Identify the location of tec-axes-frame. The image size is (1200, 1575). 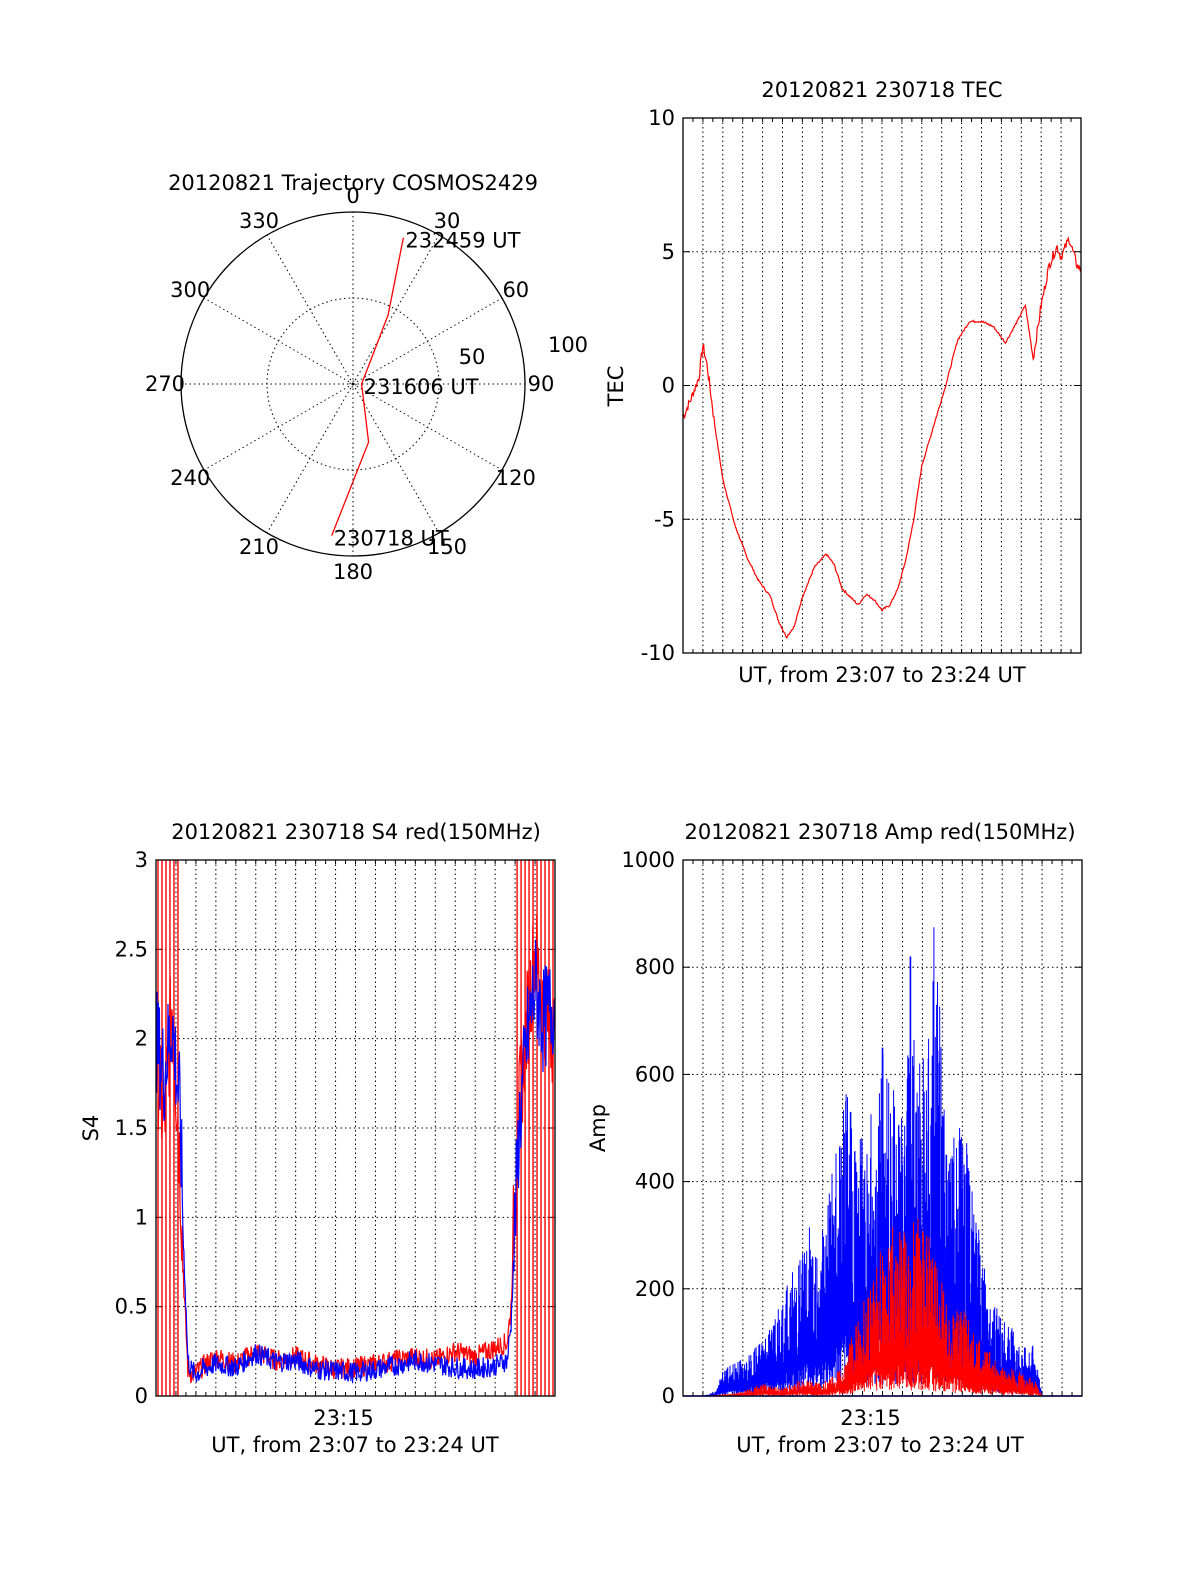
(882, 385).